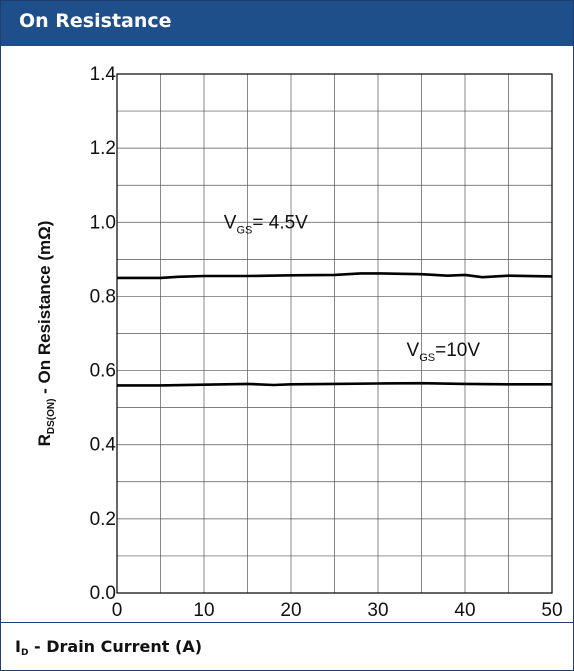 Image resolution: width=574 pixels, height=671 pixels. Describe the element at coordinates (44, 310) in the screenshot. I see `ylabel-rest: - On Resistance (mΩ)` at that location.